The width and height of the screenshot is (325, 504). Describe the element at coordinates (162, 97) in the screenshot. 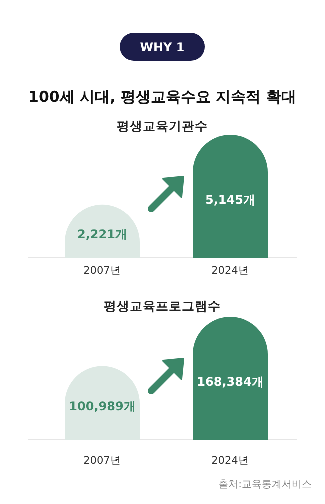

I see `text: 100세 시대, 평생교육수요 지속적 확대` at that location.